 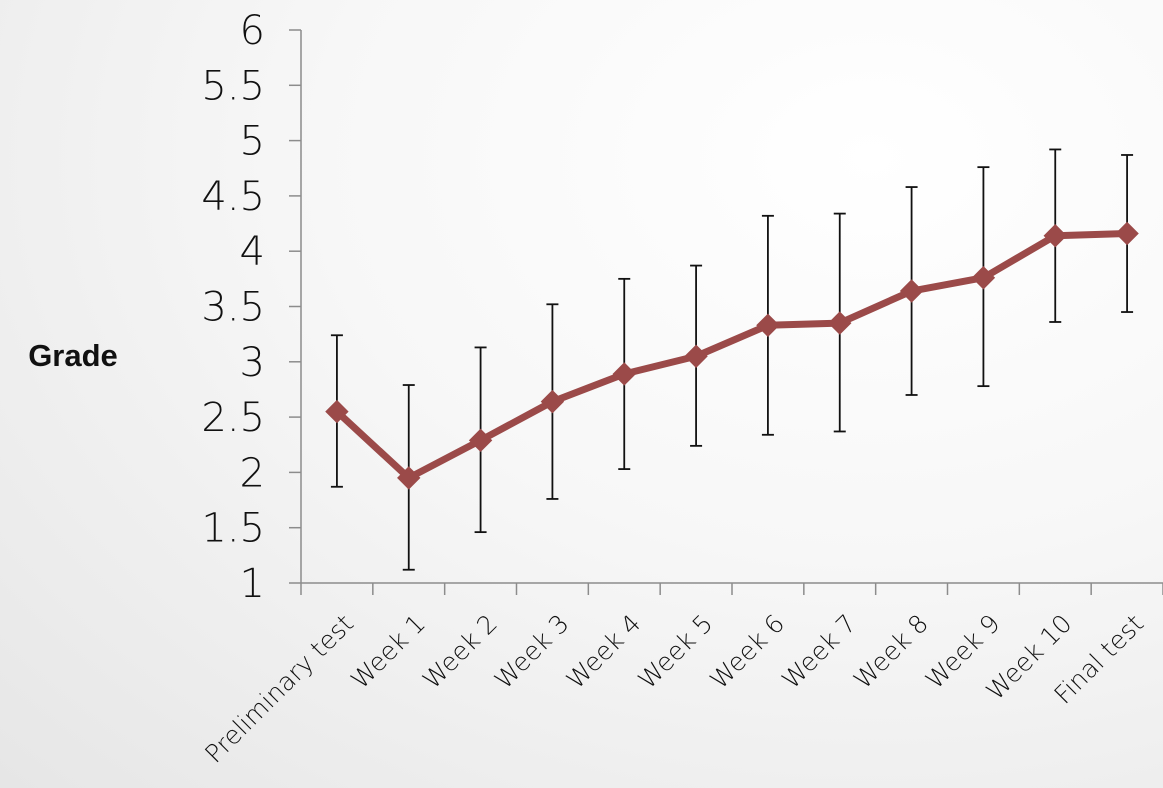 What do you see at coordinates (233, 197) in the screenshot?
I see `y-tick-label: 4.5` at bounding box center [233, 197].